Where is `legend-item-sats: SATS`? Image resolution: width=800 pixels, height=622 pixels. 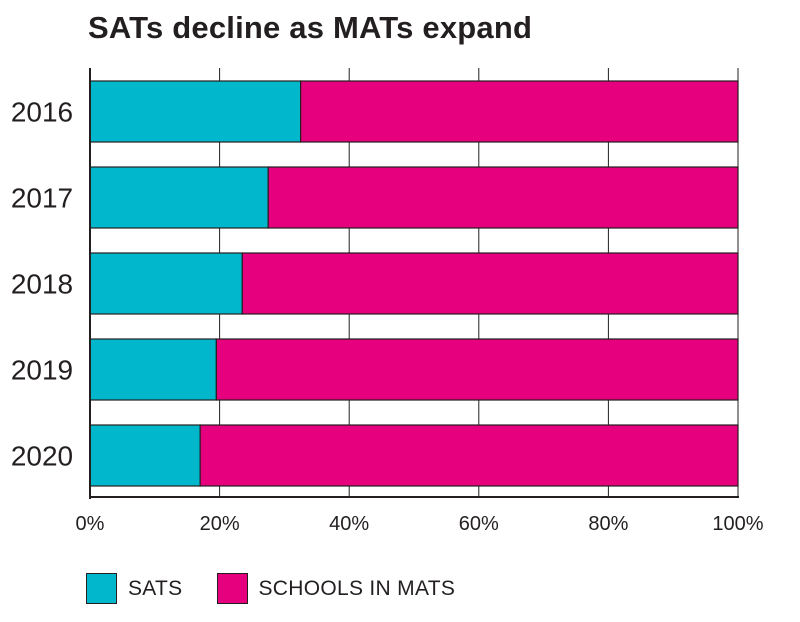 legend-item-sats: SATS is located at coordinates (134, 588).